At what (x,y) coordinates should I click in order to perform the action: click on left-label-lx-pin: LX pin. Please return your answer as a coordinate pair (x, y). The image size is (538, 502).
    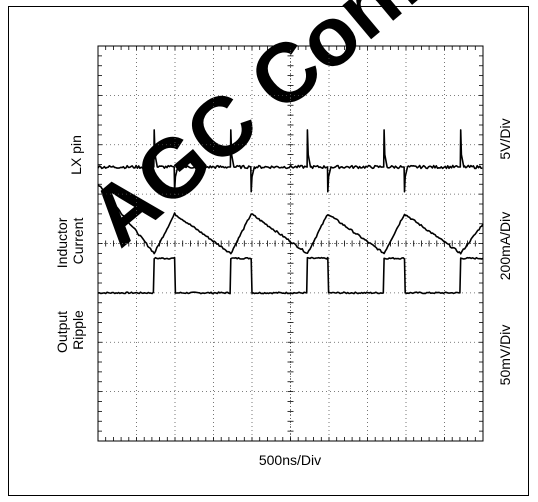
    Looking at the image, I should click on (76, 155).